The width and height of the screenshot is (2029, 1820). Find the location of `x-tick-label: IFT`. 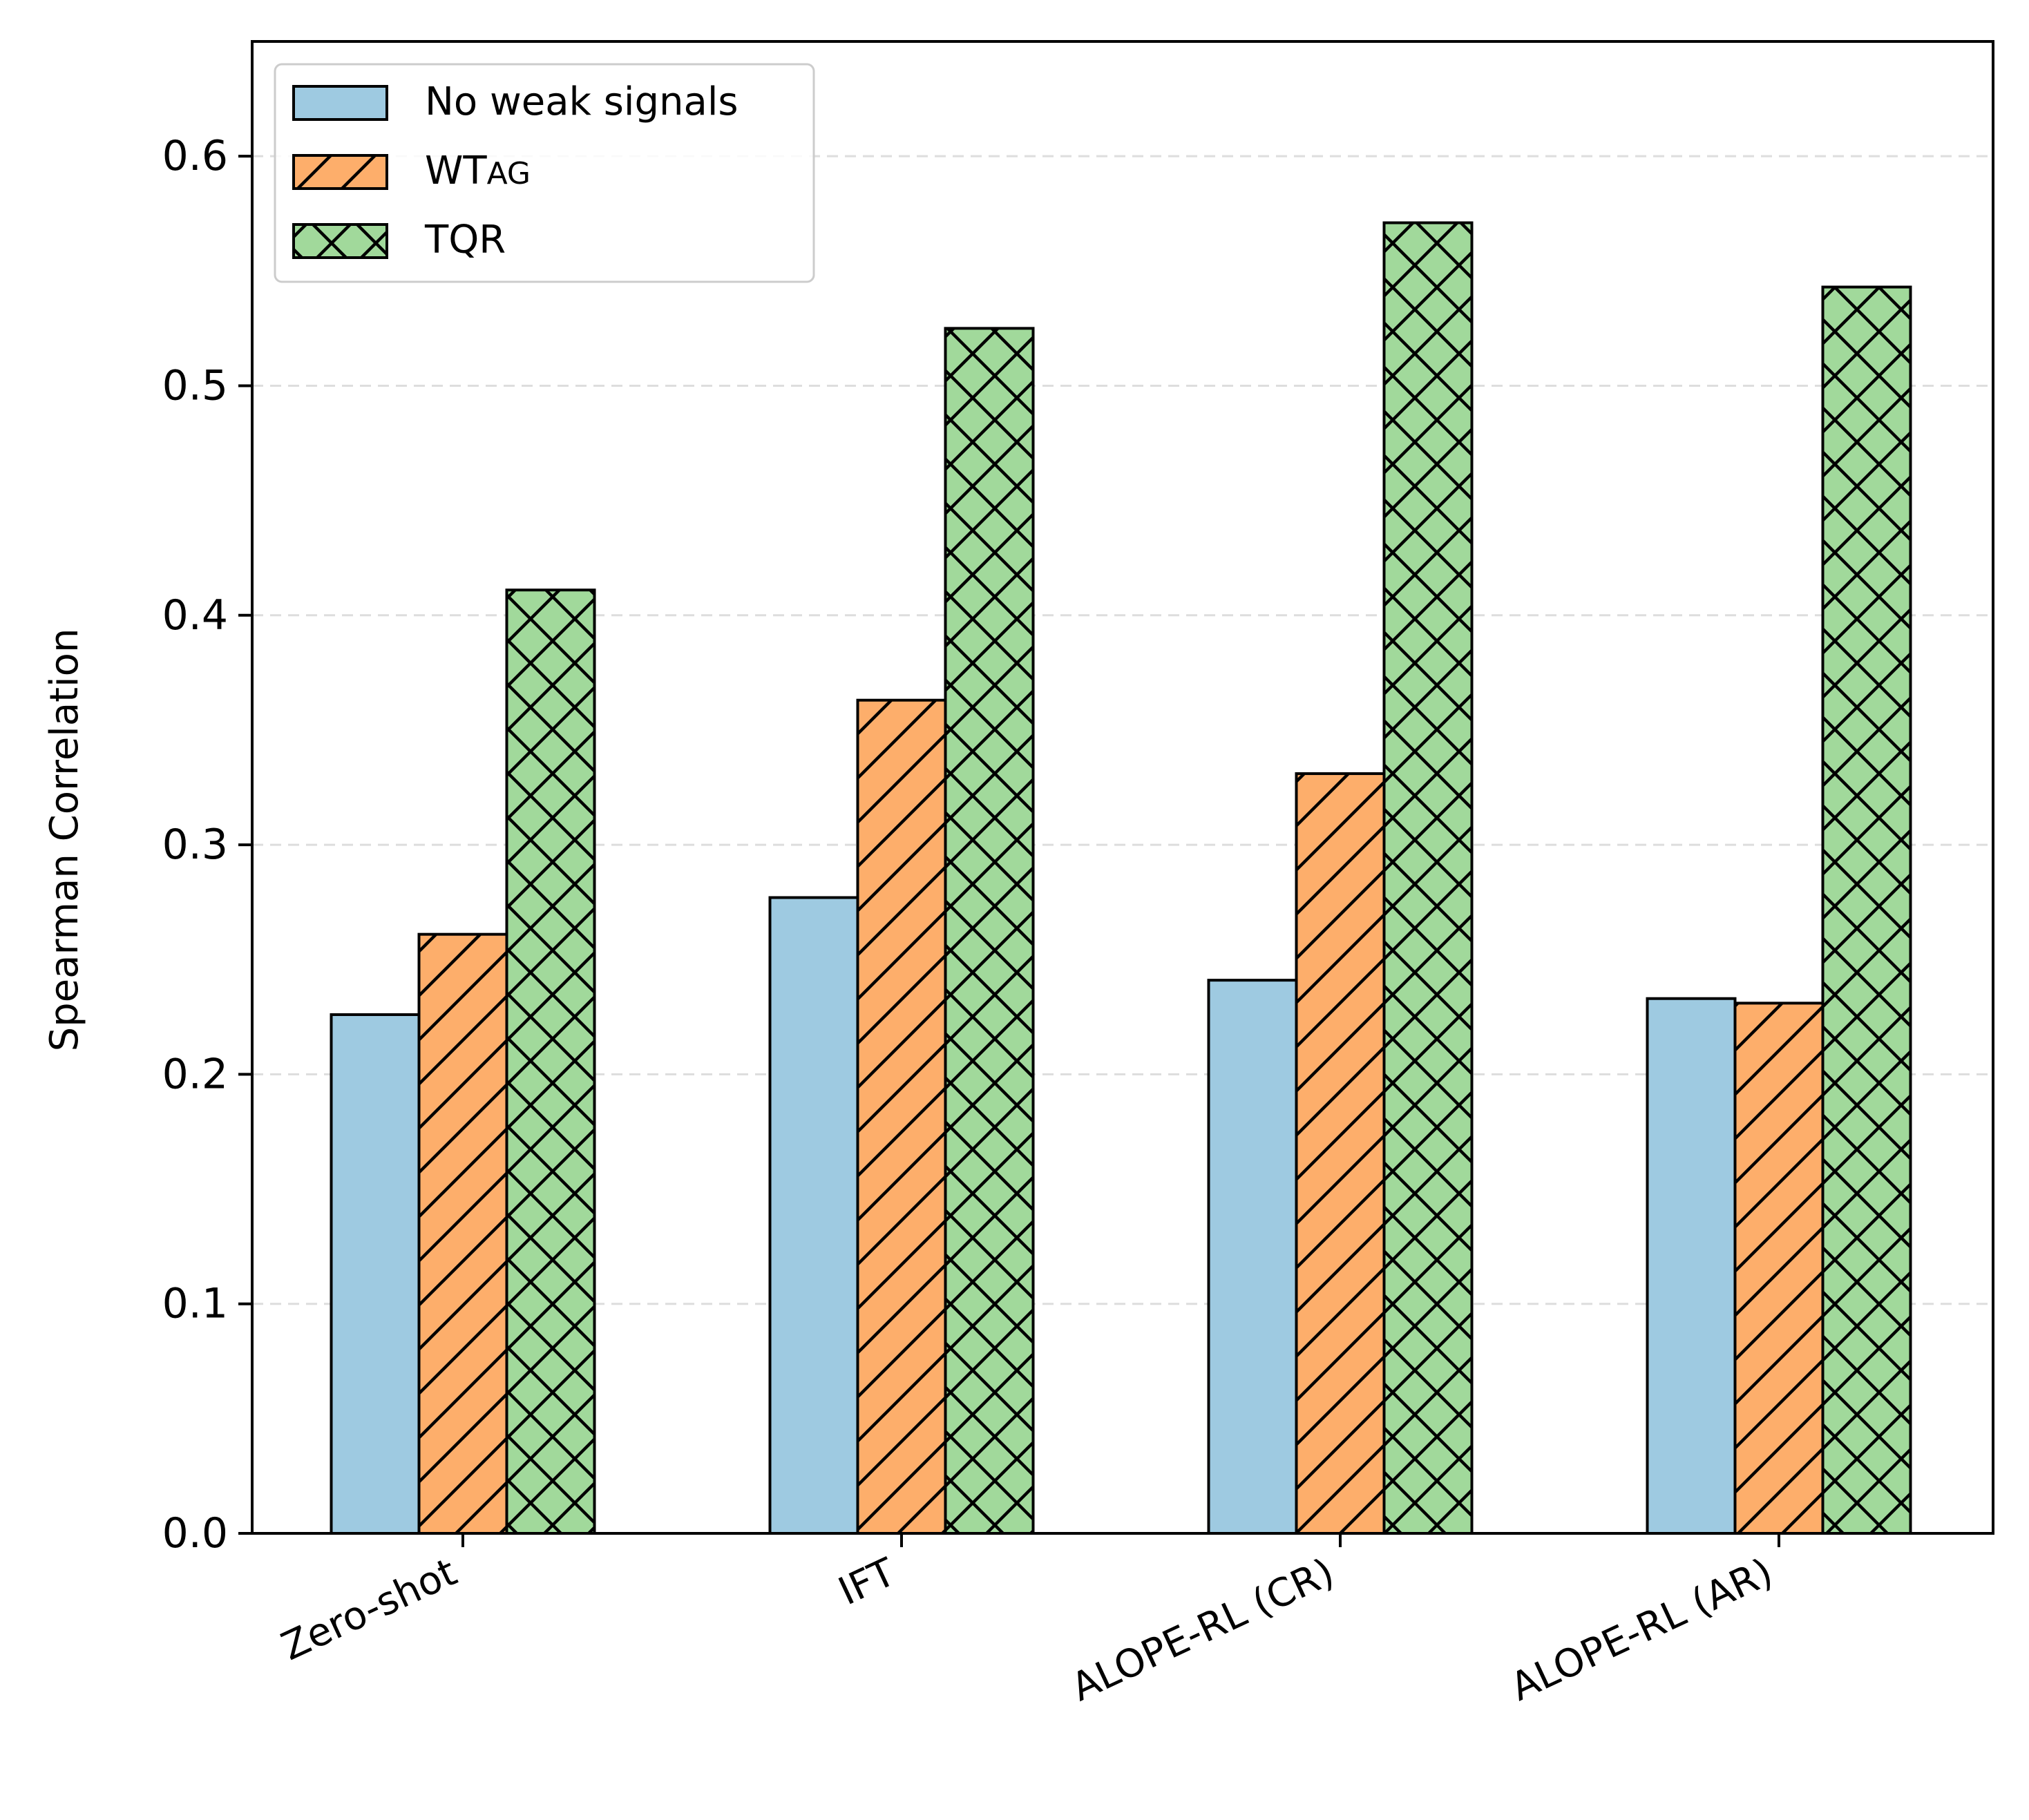

x-tick-label: IFT is located at coordinates (867, 1581).